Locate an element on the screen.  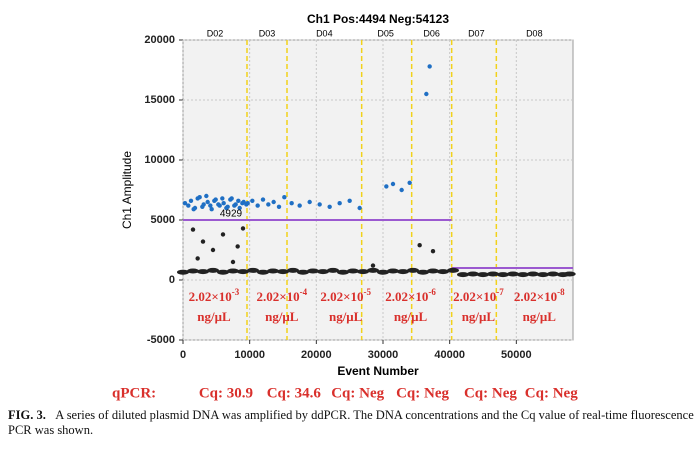
x-tick-label: 30000 is located at coordinates (383, 355).